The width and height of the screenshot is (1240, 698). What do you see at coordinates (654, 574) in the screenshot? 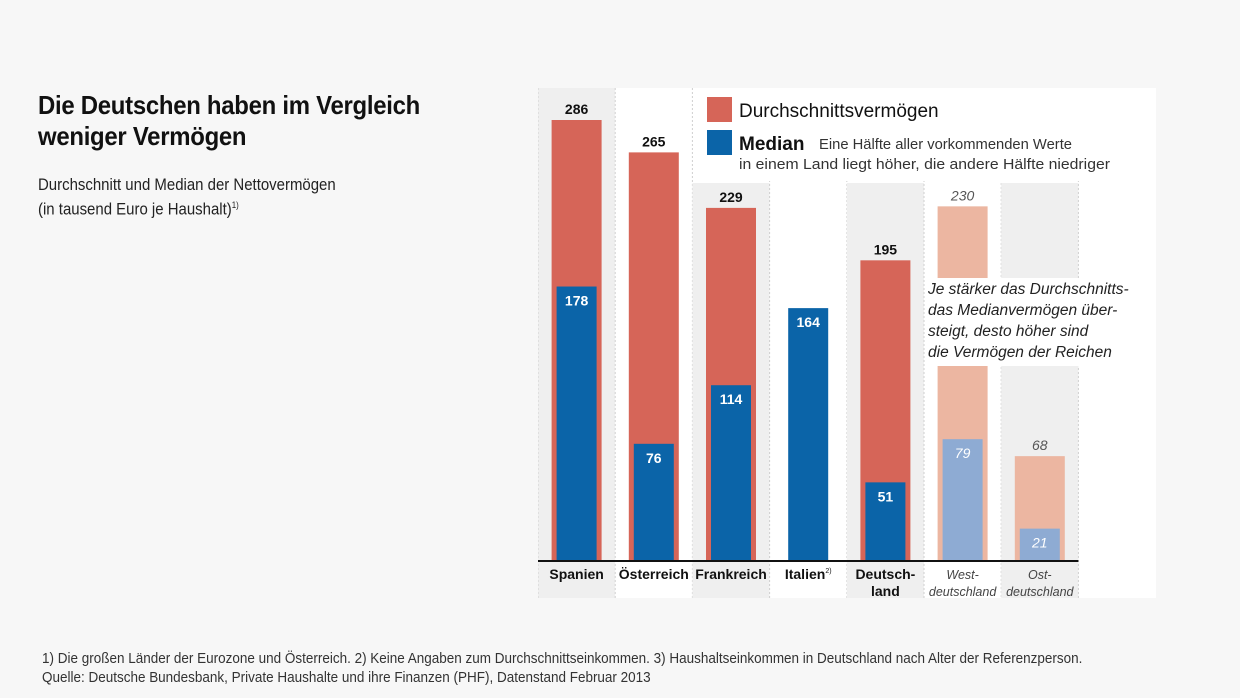
I see `category-label: Österreich` at bounding box center [654, 574].